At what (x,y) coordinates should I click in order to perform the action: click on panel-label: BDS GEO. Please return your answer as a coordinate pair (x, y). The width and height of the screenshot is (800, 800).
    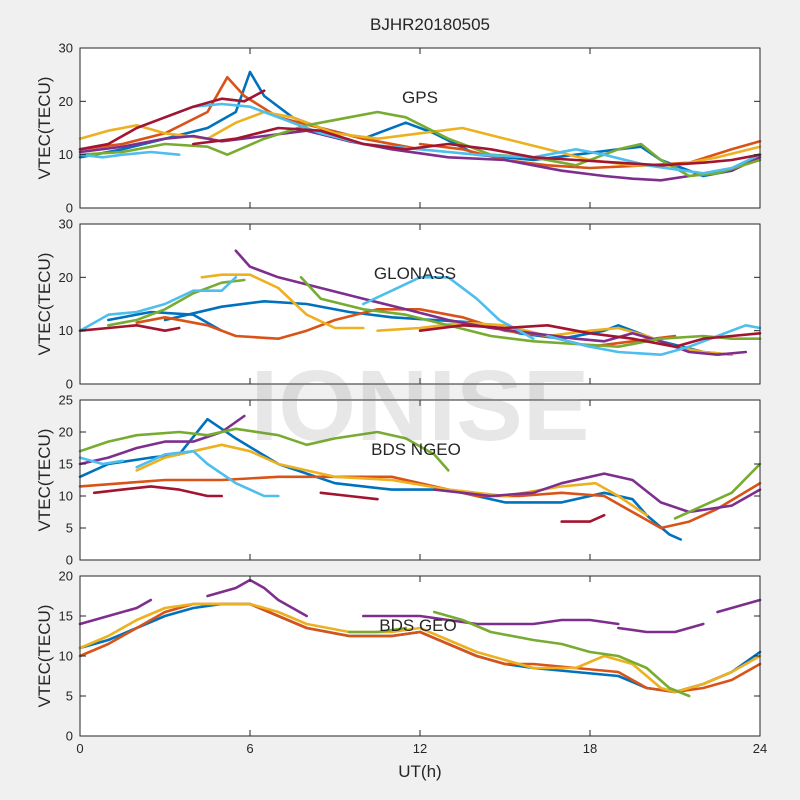
    Looking at the image, I should click on (417, 625).